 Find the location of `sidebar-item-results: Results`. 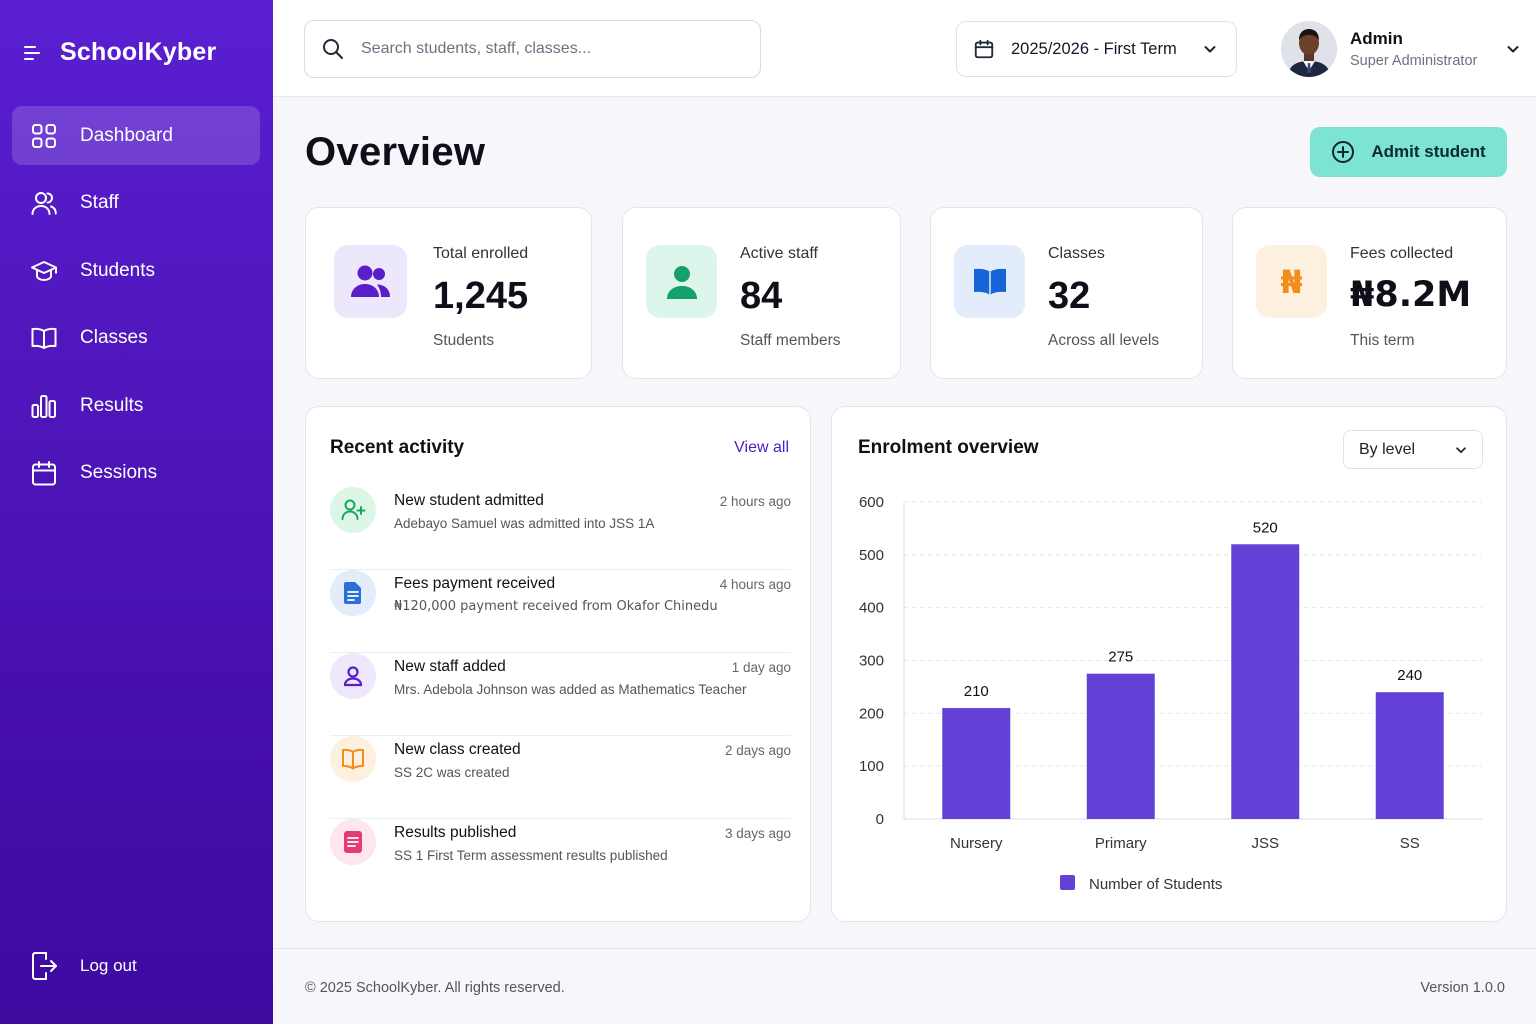

sidebar-item-results: Results is located at coordinates (136, 405).